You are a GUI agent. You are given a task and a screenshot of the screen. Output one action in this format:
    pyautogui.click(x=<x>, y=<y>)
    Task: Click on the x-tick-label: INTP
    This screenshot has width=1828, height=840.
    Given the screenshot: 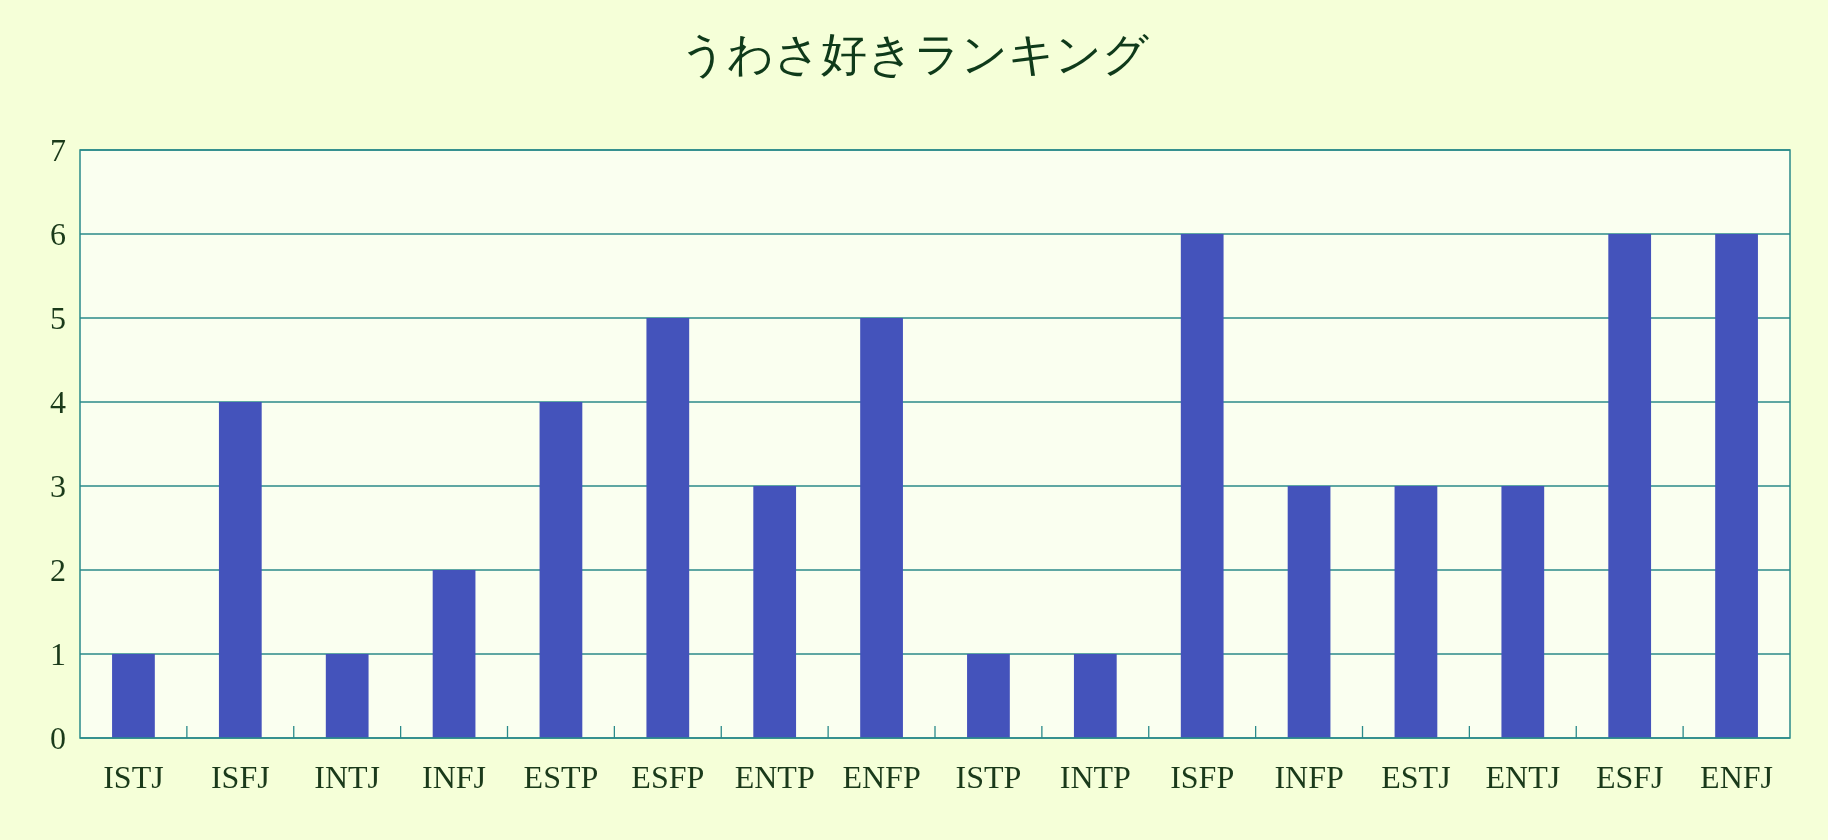 What is the action you would take?
    pyautogui.click(x=1095, y=777)
    